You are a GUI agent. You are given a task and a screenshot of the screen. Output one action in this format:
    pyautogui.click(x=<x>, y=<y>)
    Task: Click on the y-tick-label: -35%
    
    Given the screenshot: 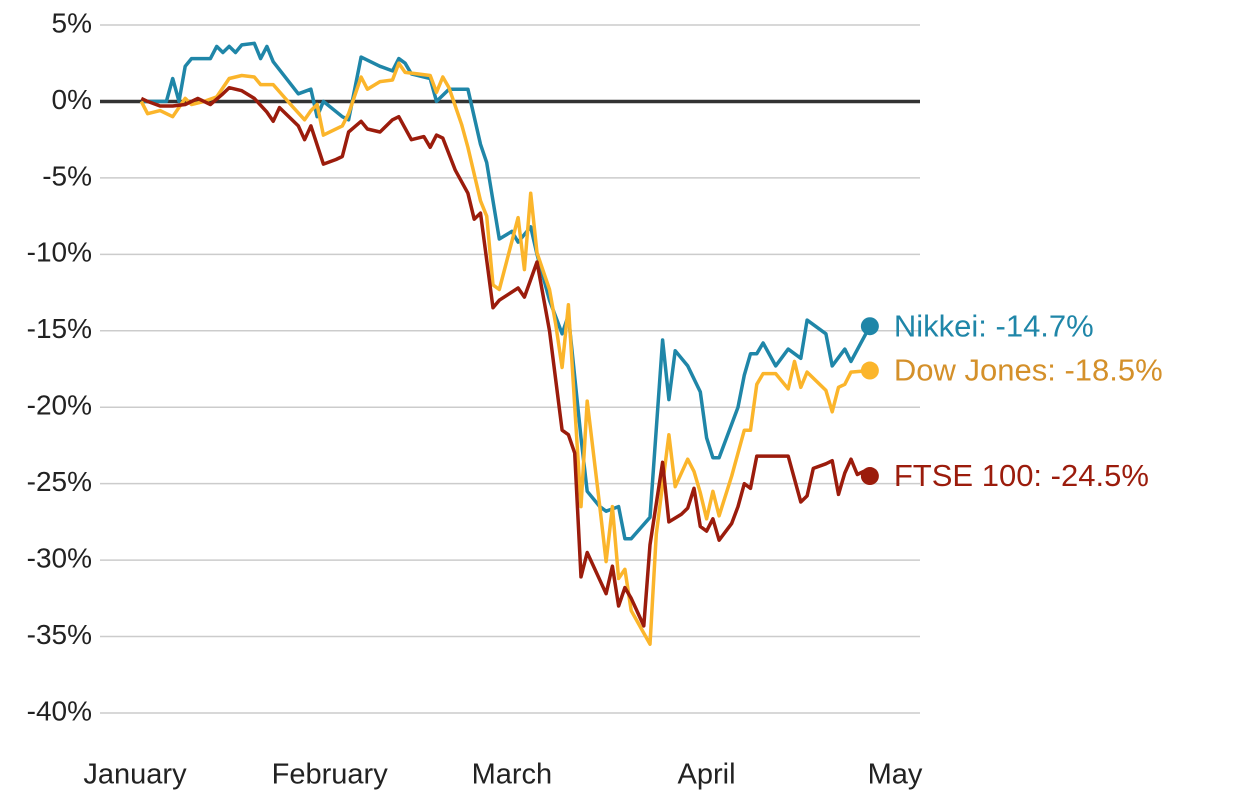 What is the action you would take?
    pyautogui.click(x=59, y=634)
    